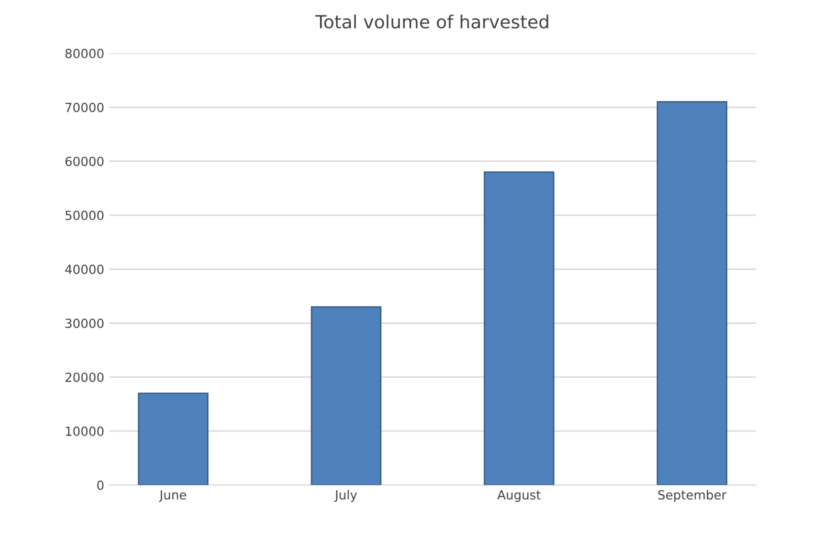  What do you see at coordinates (84, 269) in the screenshot?
I see `y-tick-label: 40000` at bounding box center [84, 269].